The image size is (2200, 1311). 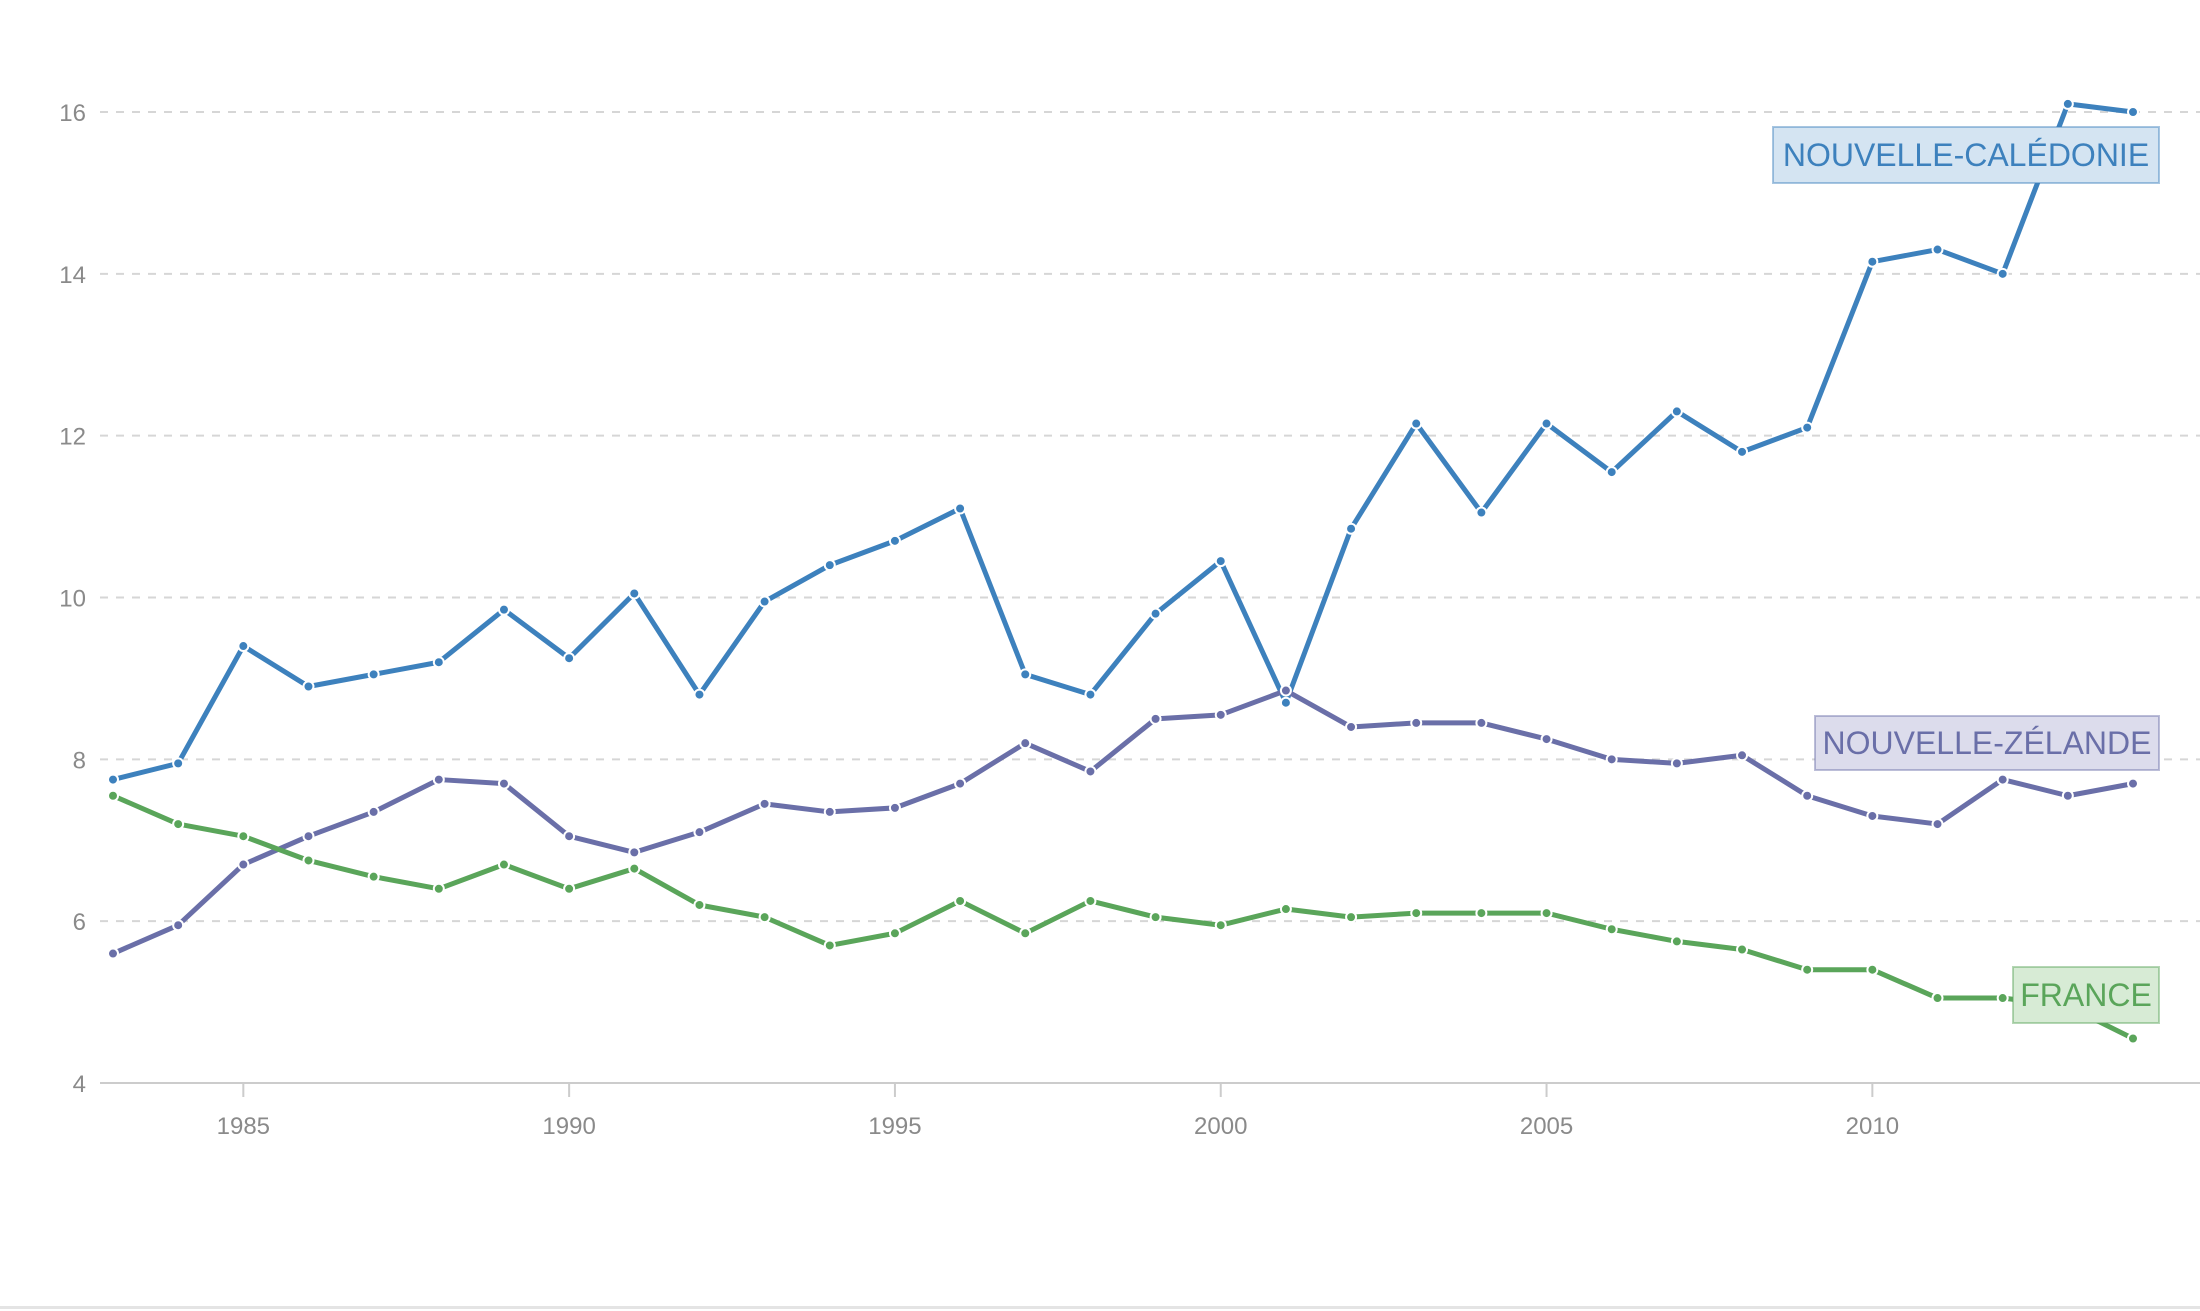 What do you see at coordinates (79, 1084) in the screenshot?
I see `y-tick-label: 4` at bounding box center [79, 1084].